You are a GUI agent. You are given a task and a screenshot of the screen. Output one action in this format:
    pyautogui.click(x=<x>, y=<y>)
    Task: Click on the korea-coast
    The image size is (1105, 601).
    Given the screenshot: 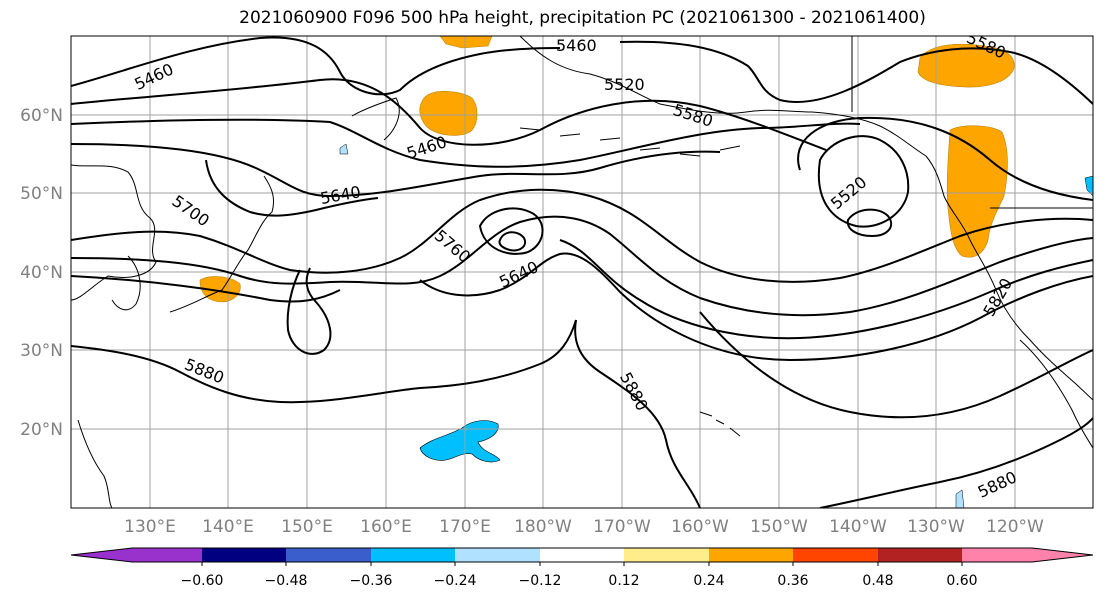 What is the action you would take?
    pyautogui.click(x=126, y=283)
    